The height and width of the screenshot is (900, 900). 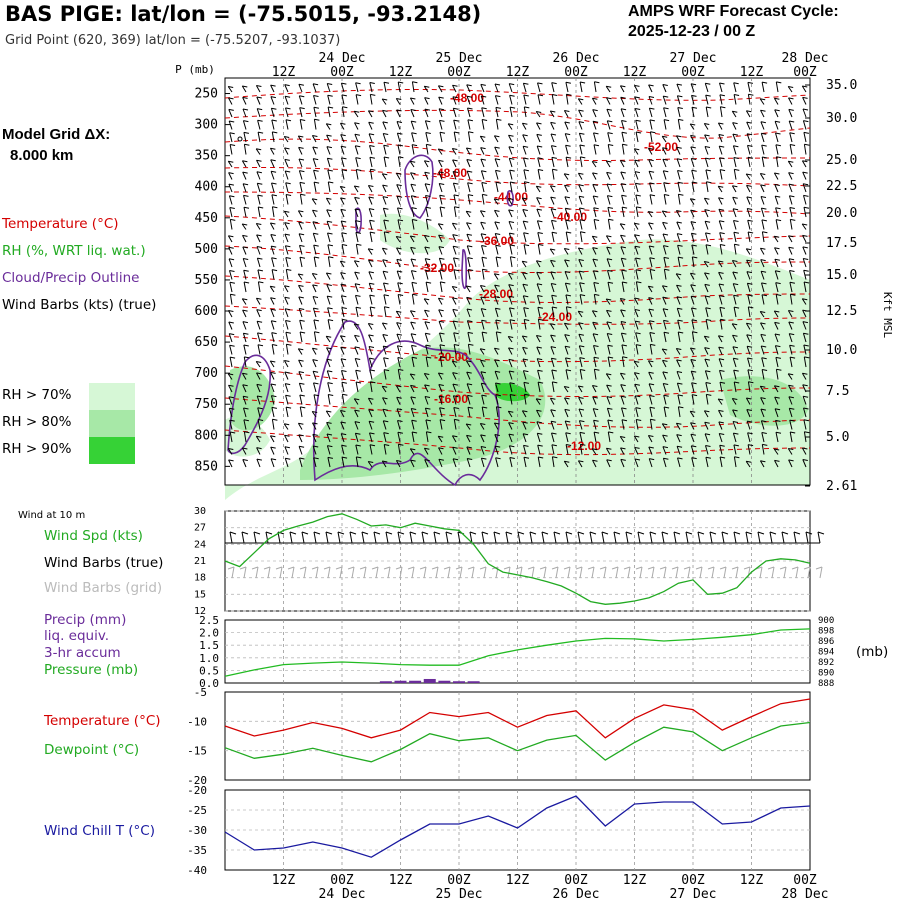 I want to click on legend-rh80-label: RH > 80%, so click(x=37, y=422).